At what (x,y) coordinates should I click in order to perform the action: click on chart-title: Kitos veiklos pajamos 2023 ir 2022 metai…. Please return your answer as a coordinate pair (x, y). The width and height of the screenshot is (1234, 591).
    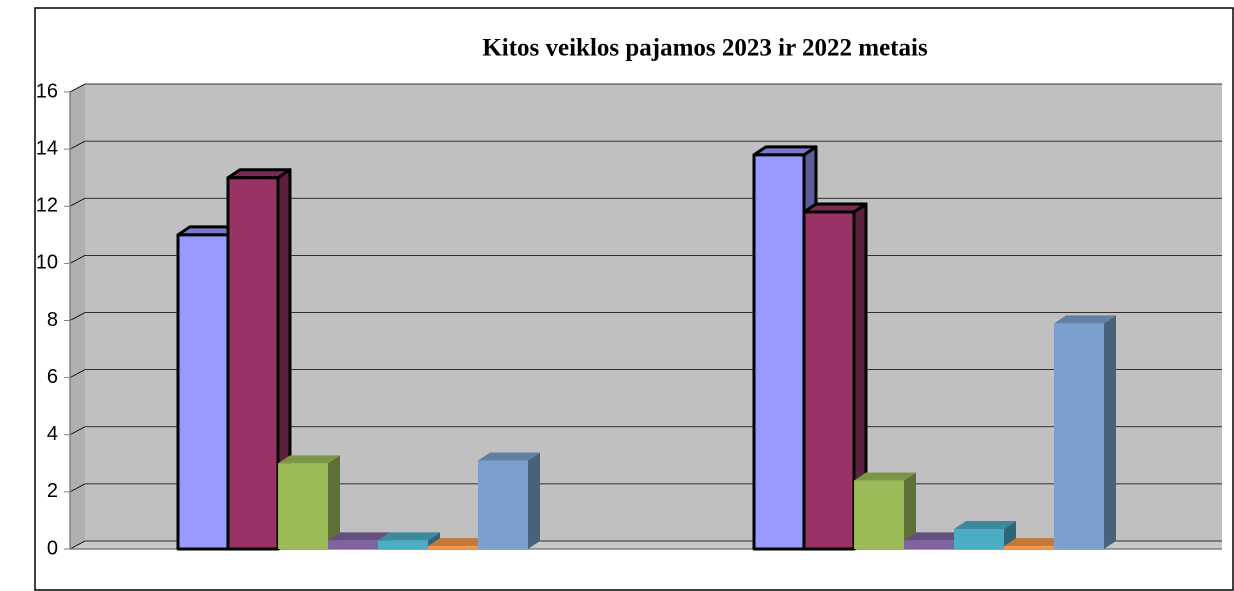
    Looking at the image, I should click on (705, 48).